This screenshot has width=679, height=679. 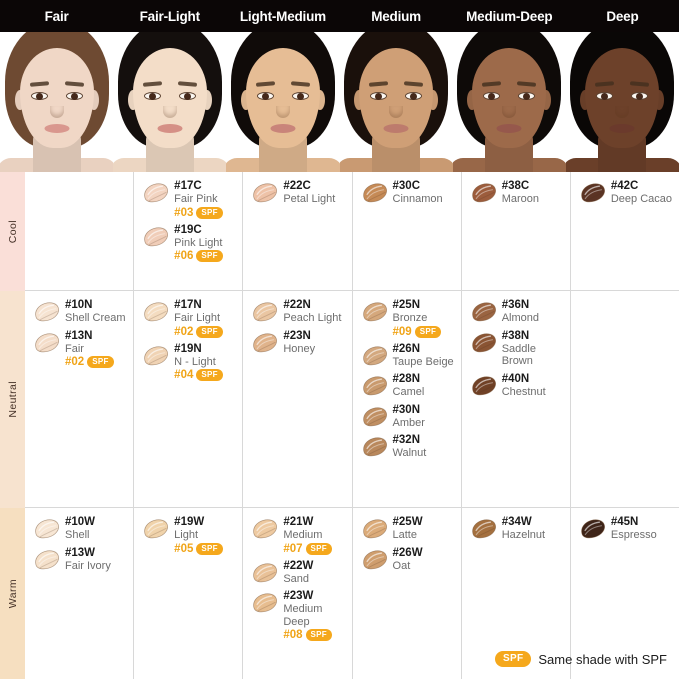 What do you see at coordinates (396, 102) in the screenshot?
I see `model-face-medium` at bounding box center [396, 102].